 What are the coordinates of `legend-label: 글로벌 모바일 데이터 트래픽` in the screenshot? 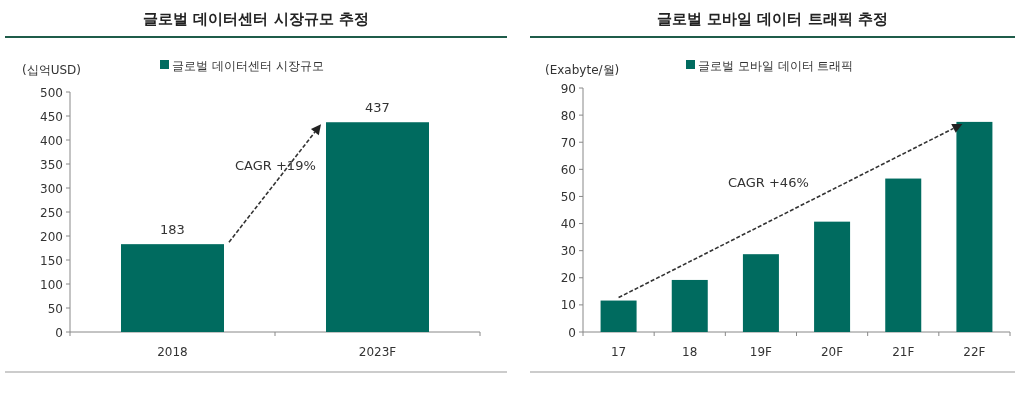 It's located at (776, 66).